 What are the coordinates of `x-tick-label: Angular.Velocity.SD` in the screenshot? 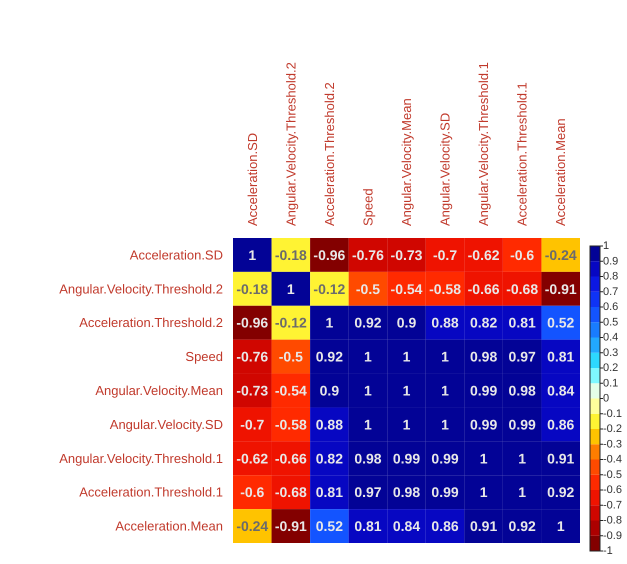 It's located at (445, 169).